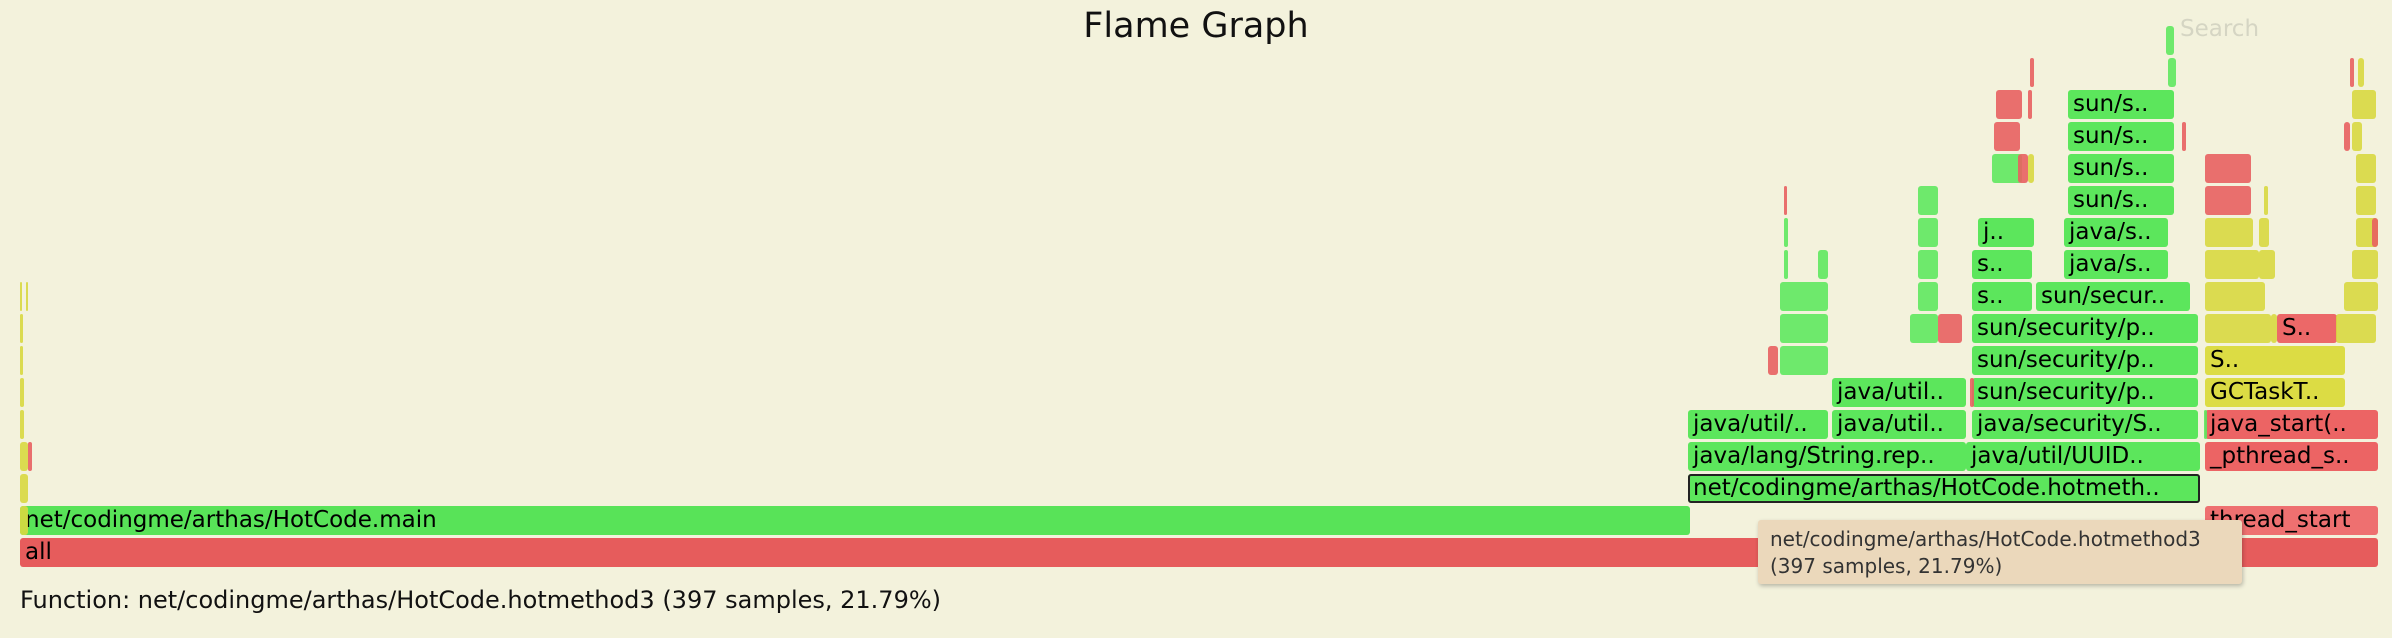  Describe the element at coordinates (1827, 456) in the screenshot. I see `frame-string-replace: java/lang/String.rep..` at that location.